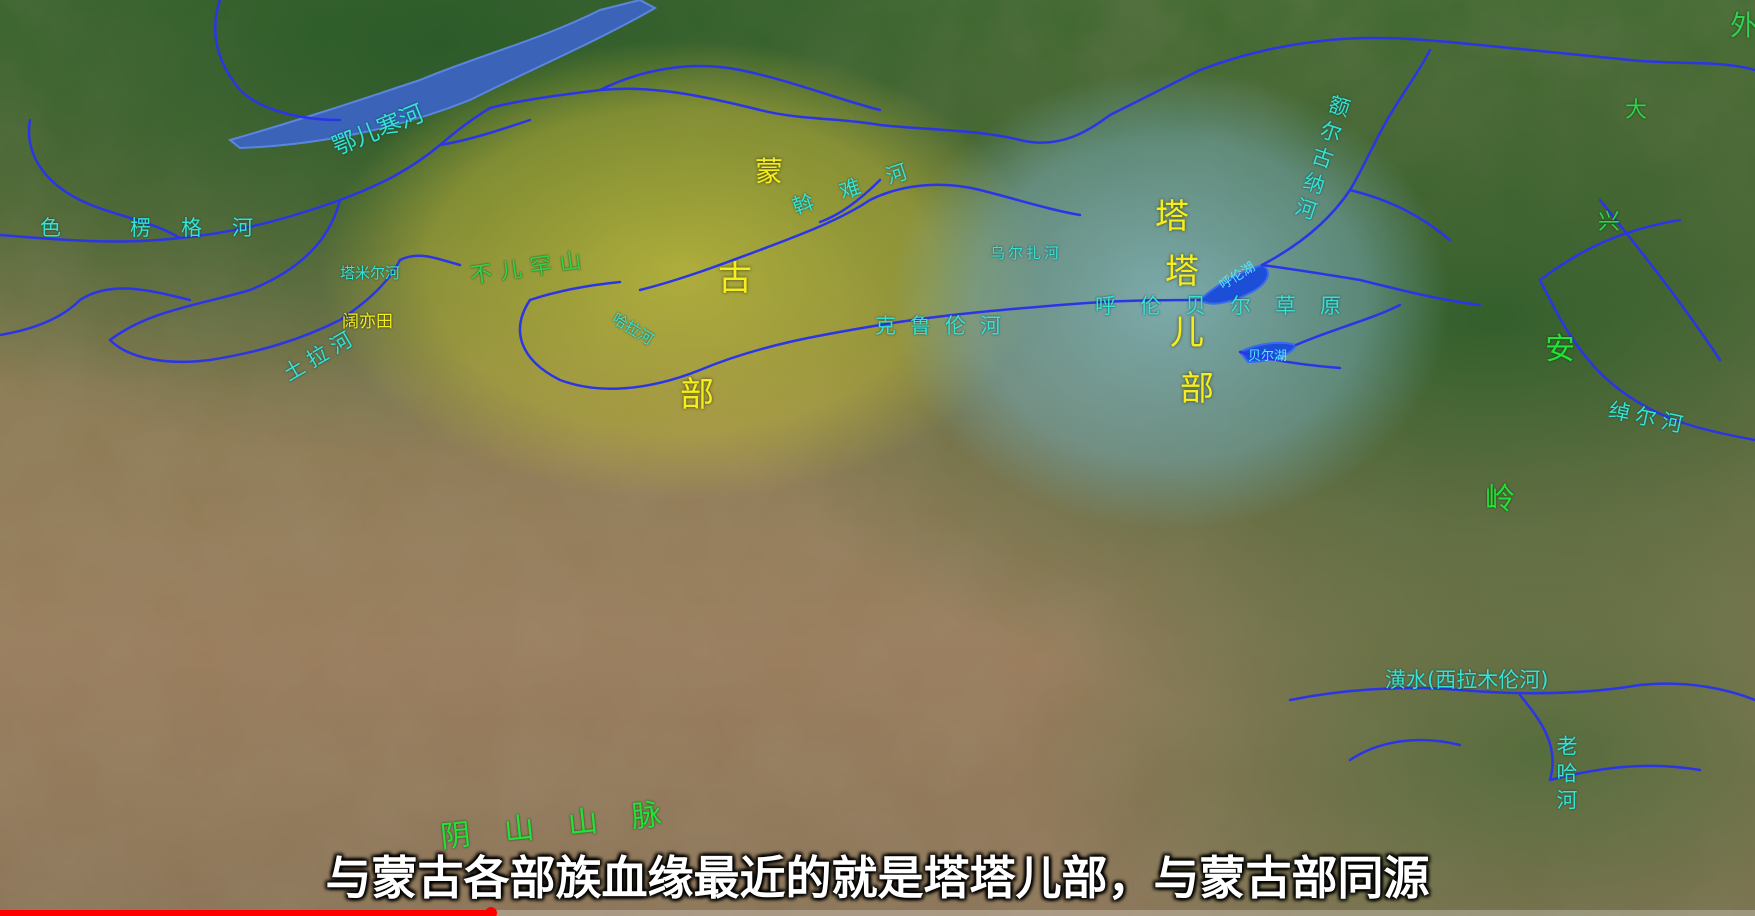  I want to click on video-progress-fill, so click(246, 913).